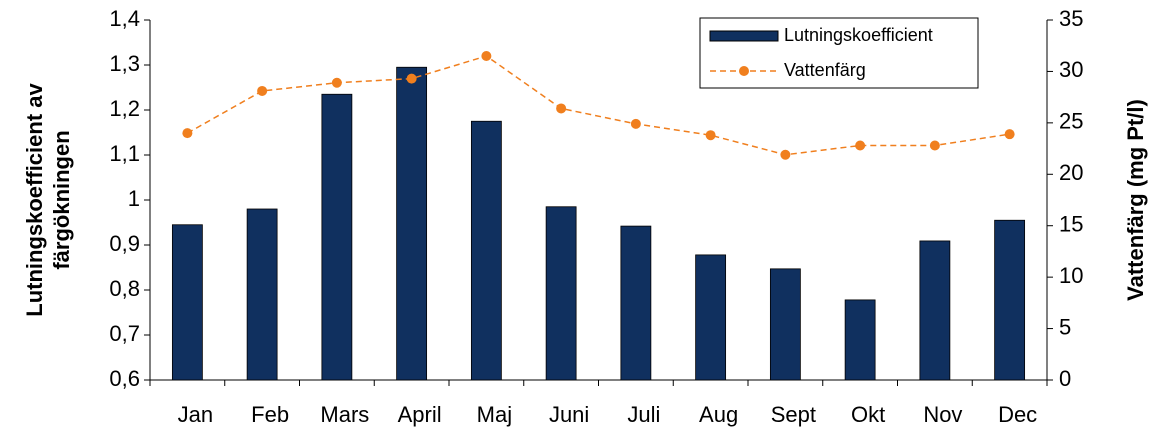 Image resolution: width=1163 pixels, height=435 pixels. What do you see at coordinates (643, 414) in the screenshot?
I see `x-tick-label: Juli` at bounding box center [643, 414].